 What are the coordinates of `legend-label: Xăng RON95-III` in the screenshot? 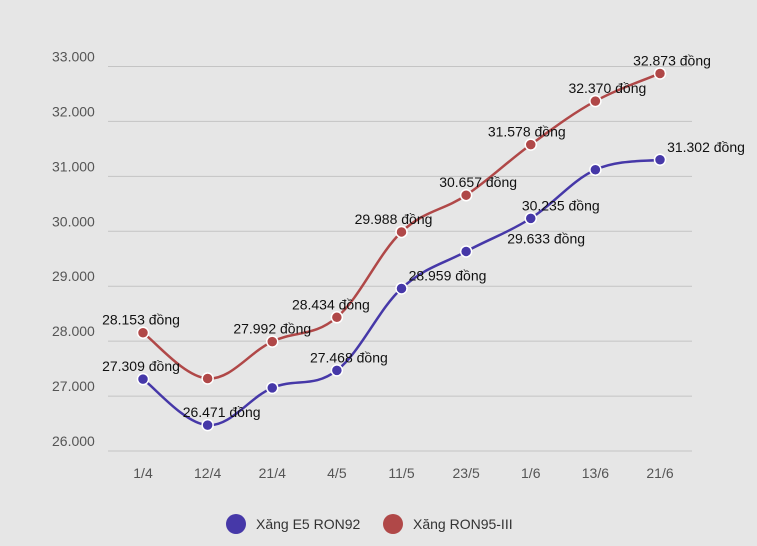 It's located at (463, 524).